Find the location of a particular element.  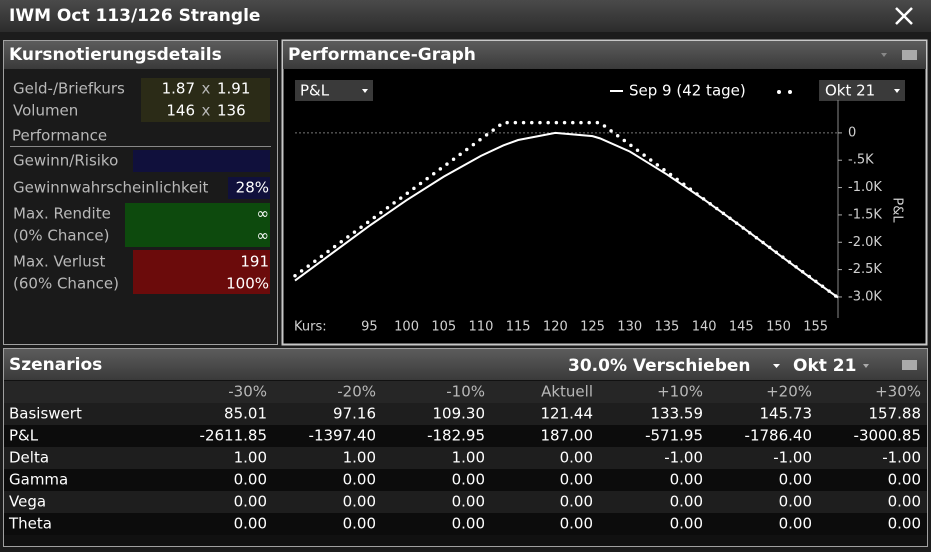

x-tick-label: 125 is located at coordinates (592, 327).